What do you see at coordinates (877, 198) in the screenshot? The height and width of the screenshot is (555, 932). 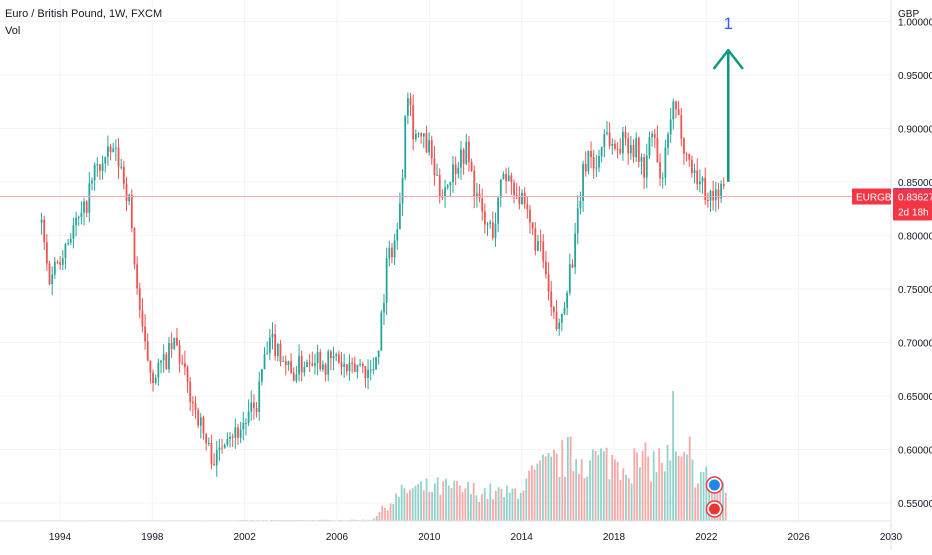 I see `symbol-label: EURGBP` at bounding box center [877, 198].